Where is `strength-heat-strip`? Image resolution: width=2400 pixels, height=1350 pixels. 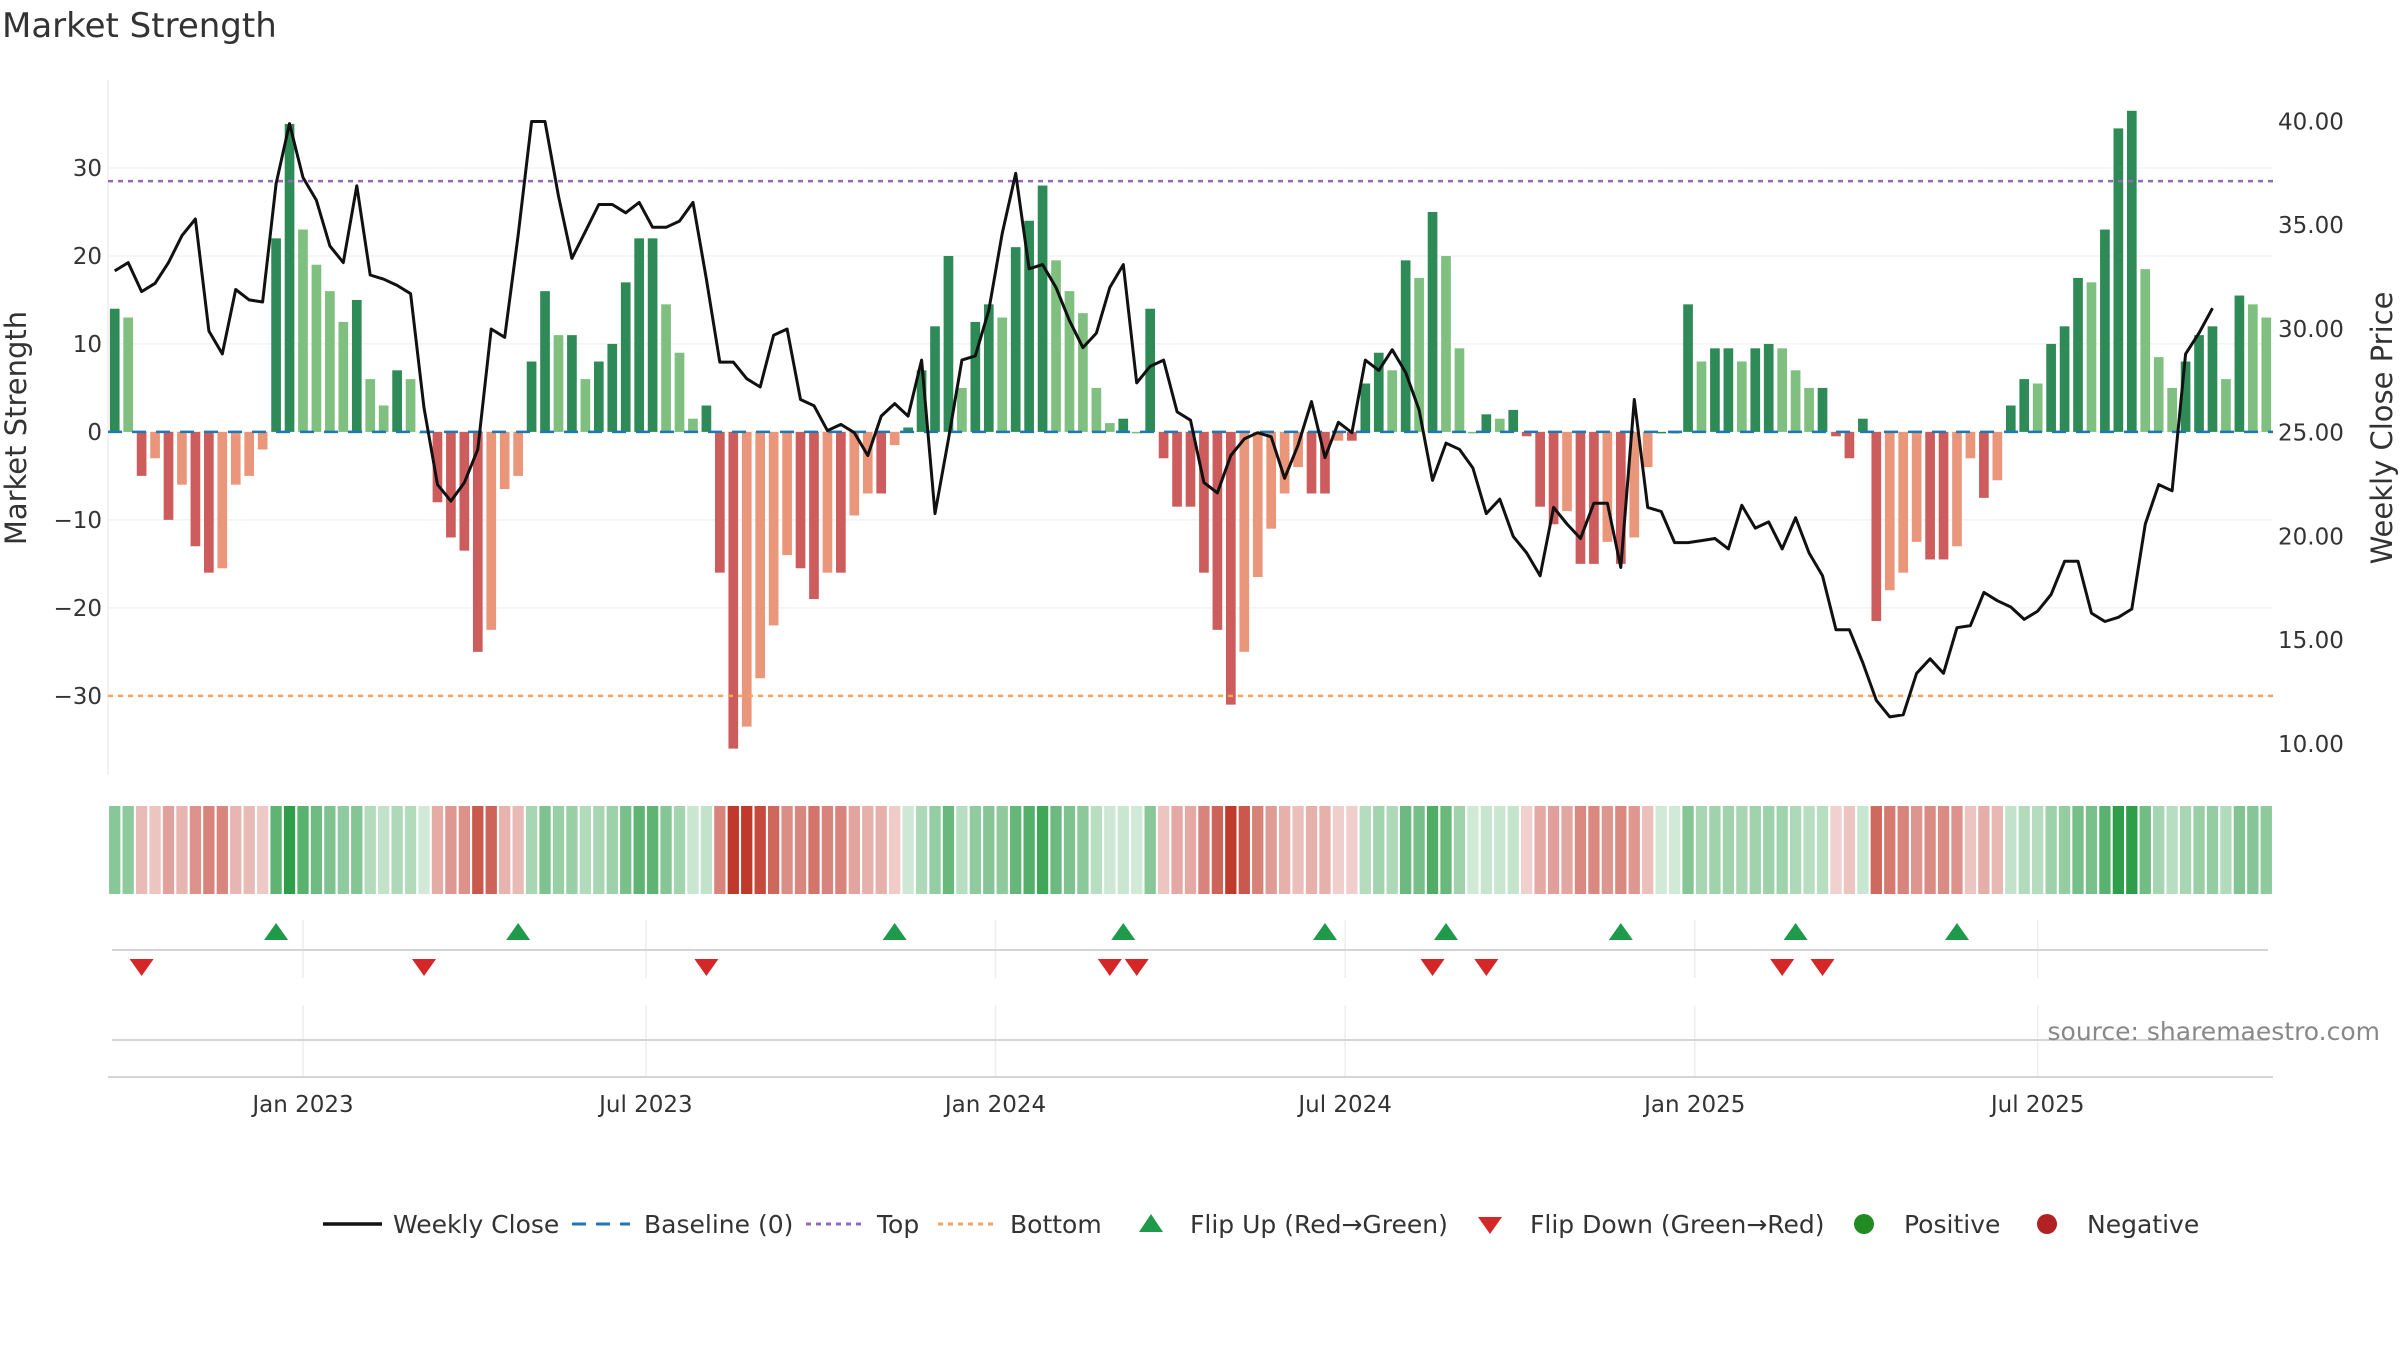 strength-heat-strip is located at coordinates (1190, 850).